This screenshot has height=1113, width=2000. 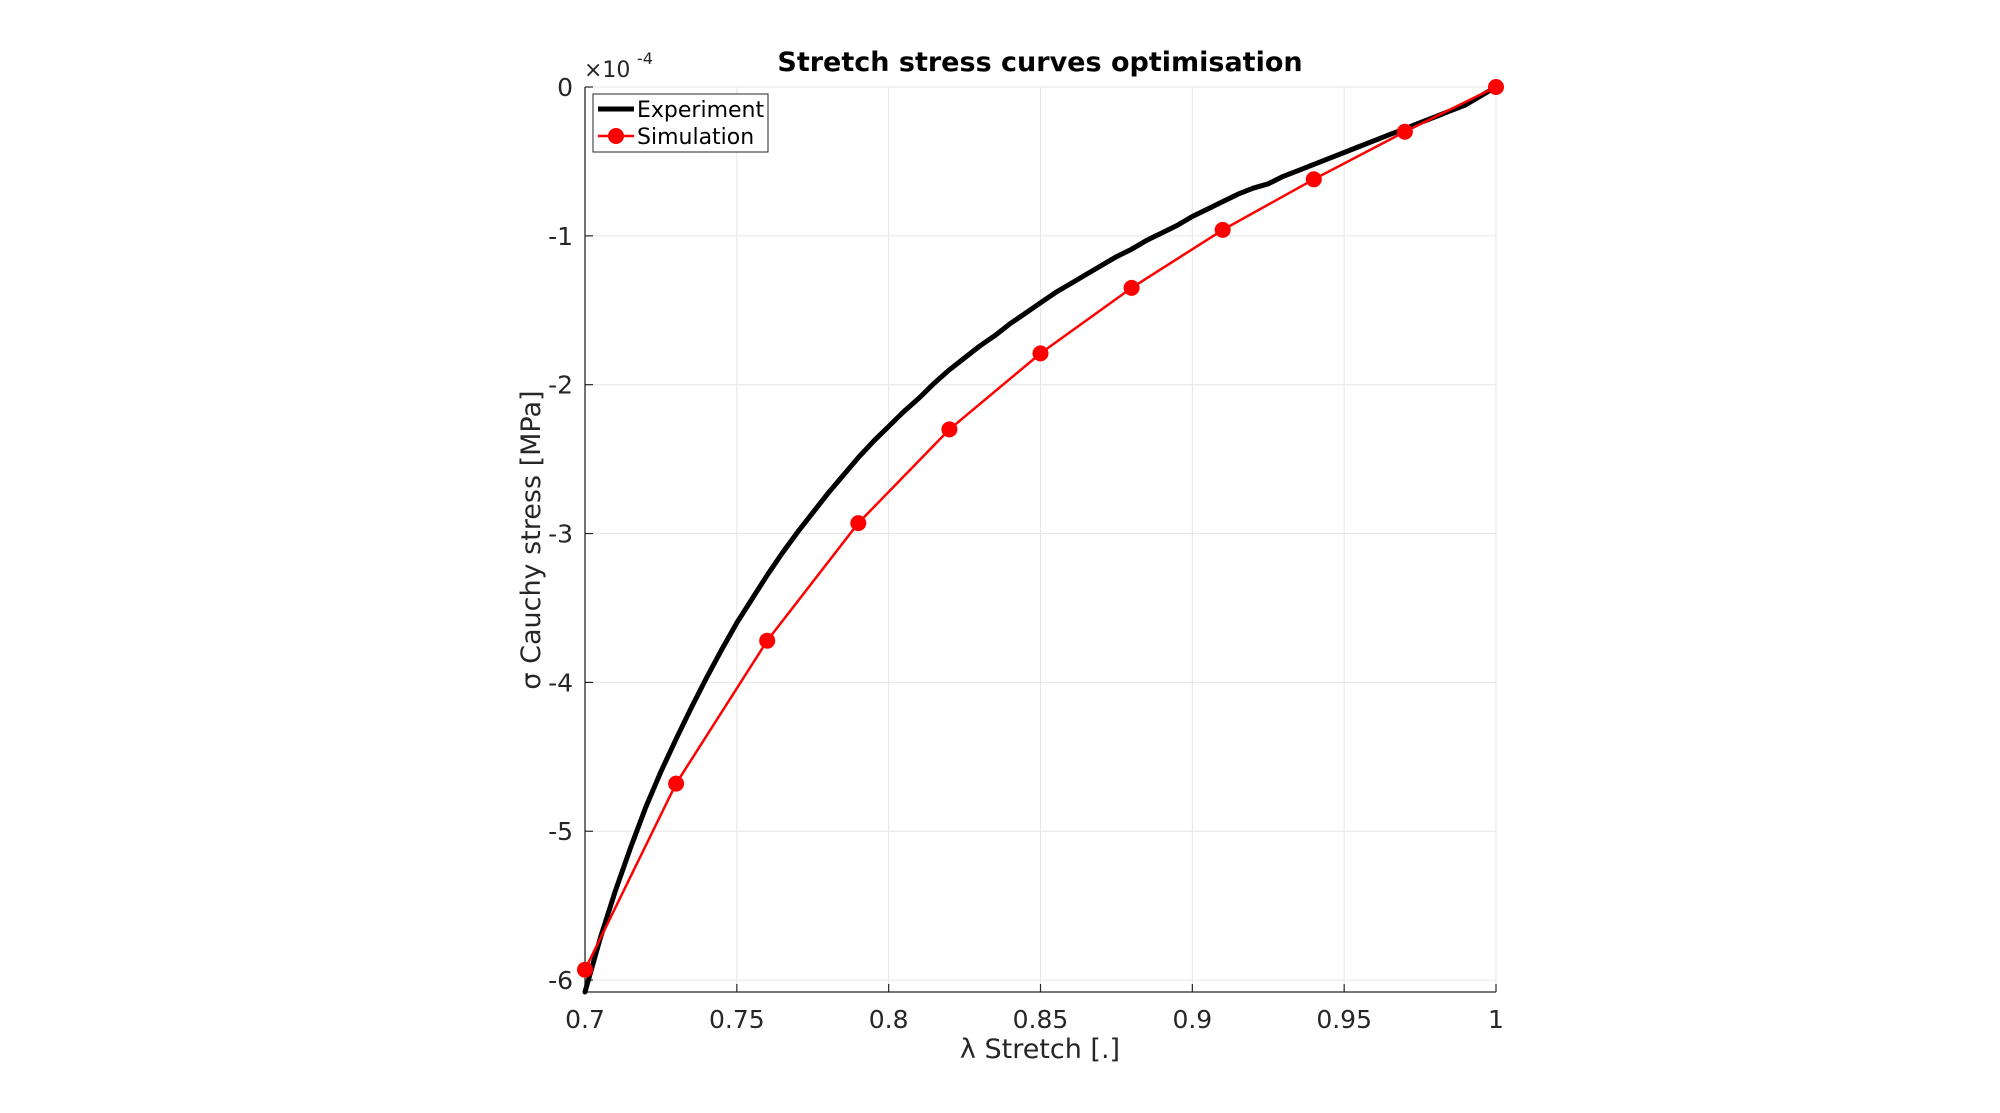 I want to click on x-tick-label: 0.9, so click(x=1192, y=1019).